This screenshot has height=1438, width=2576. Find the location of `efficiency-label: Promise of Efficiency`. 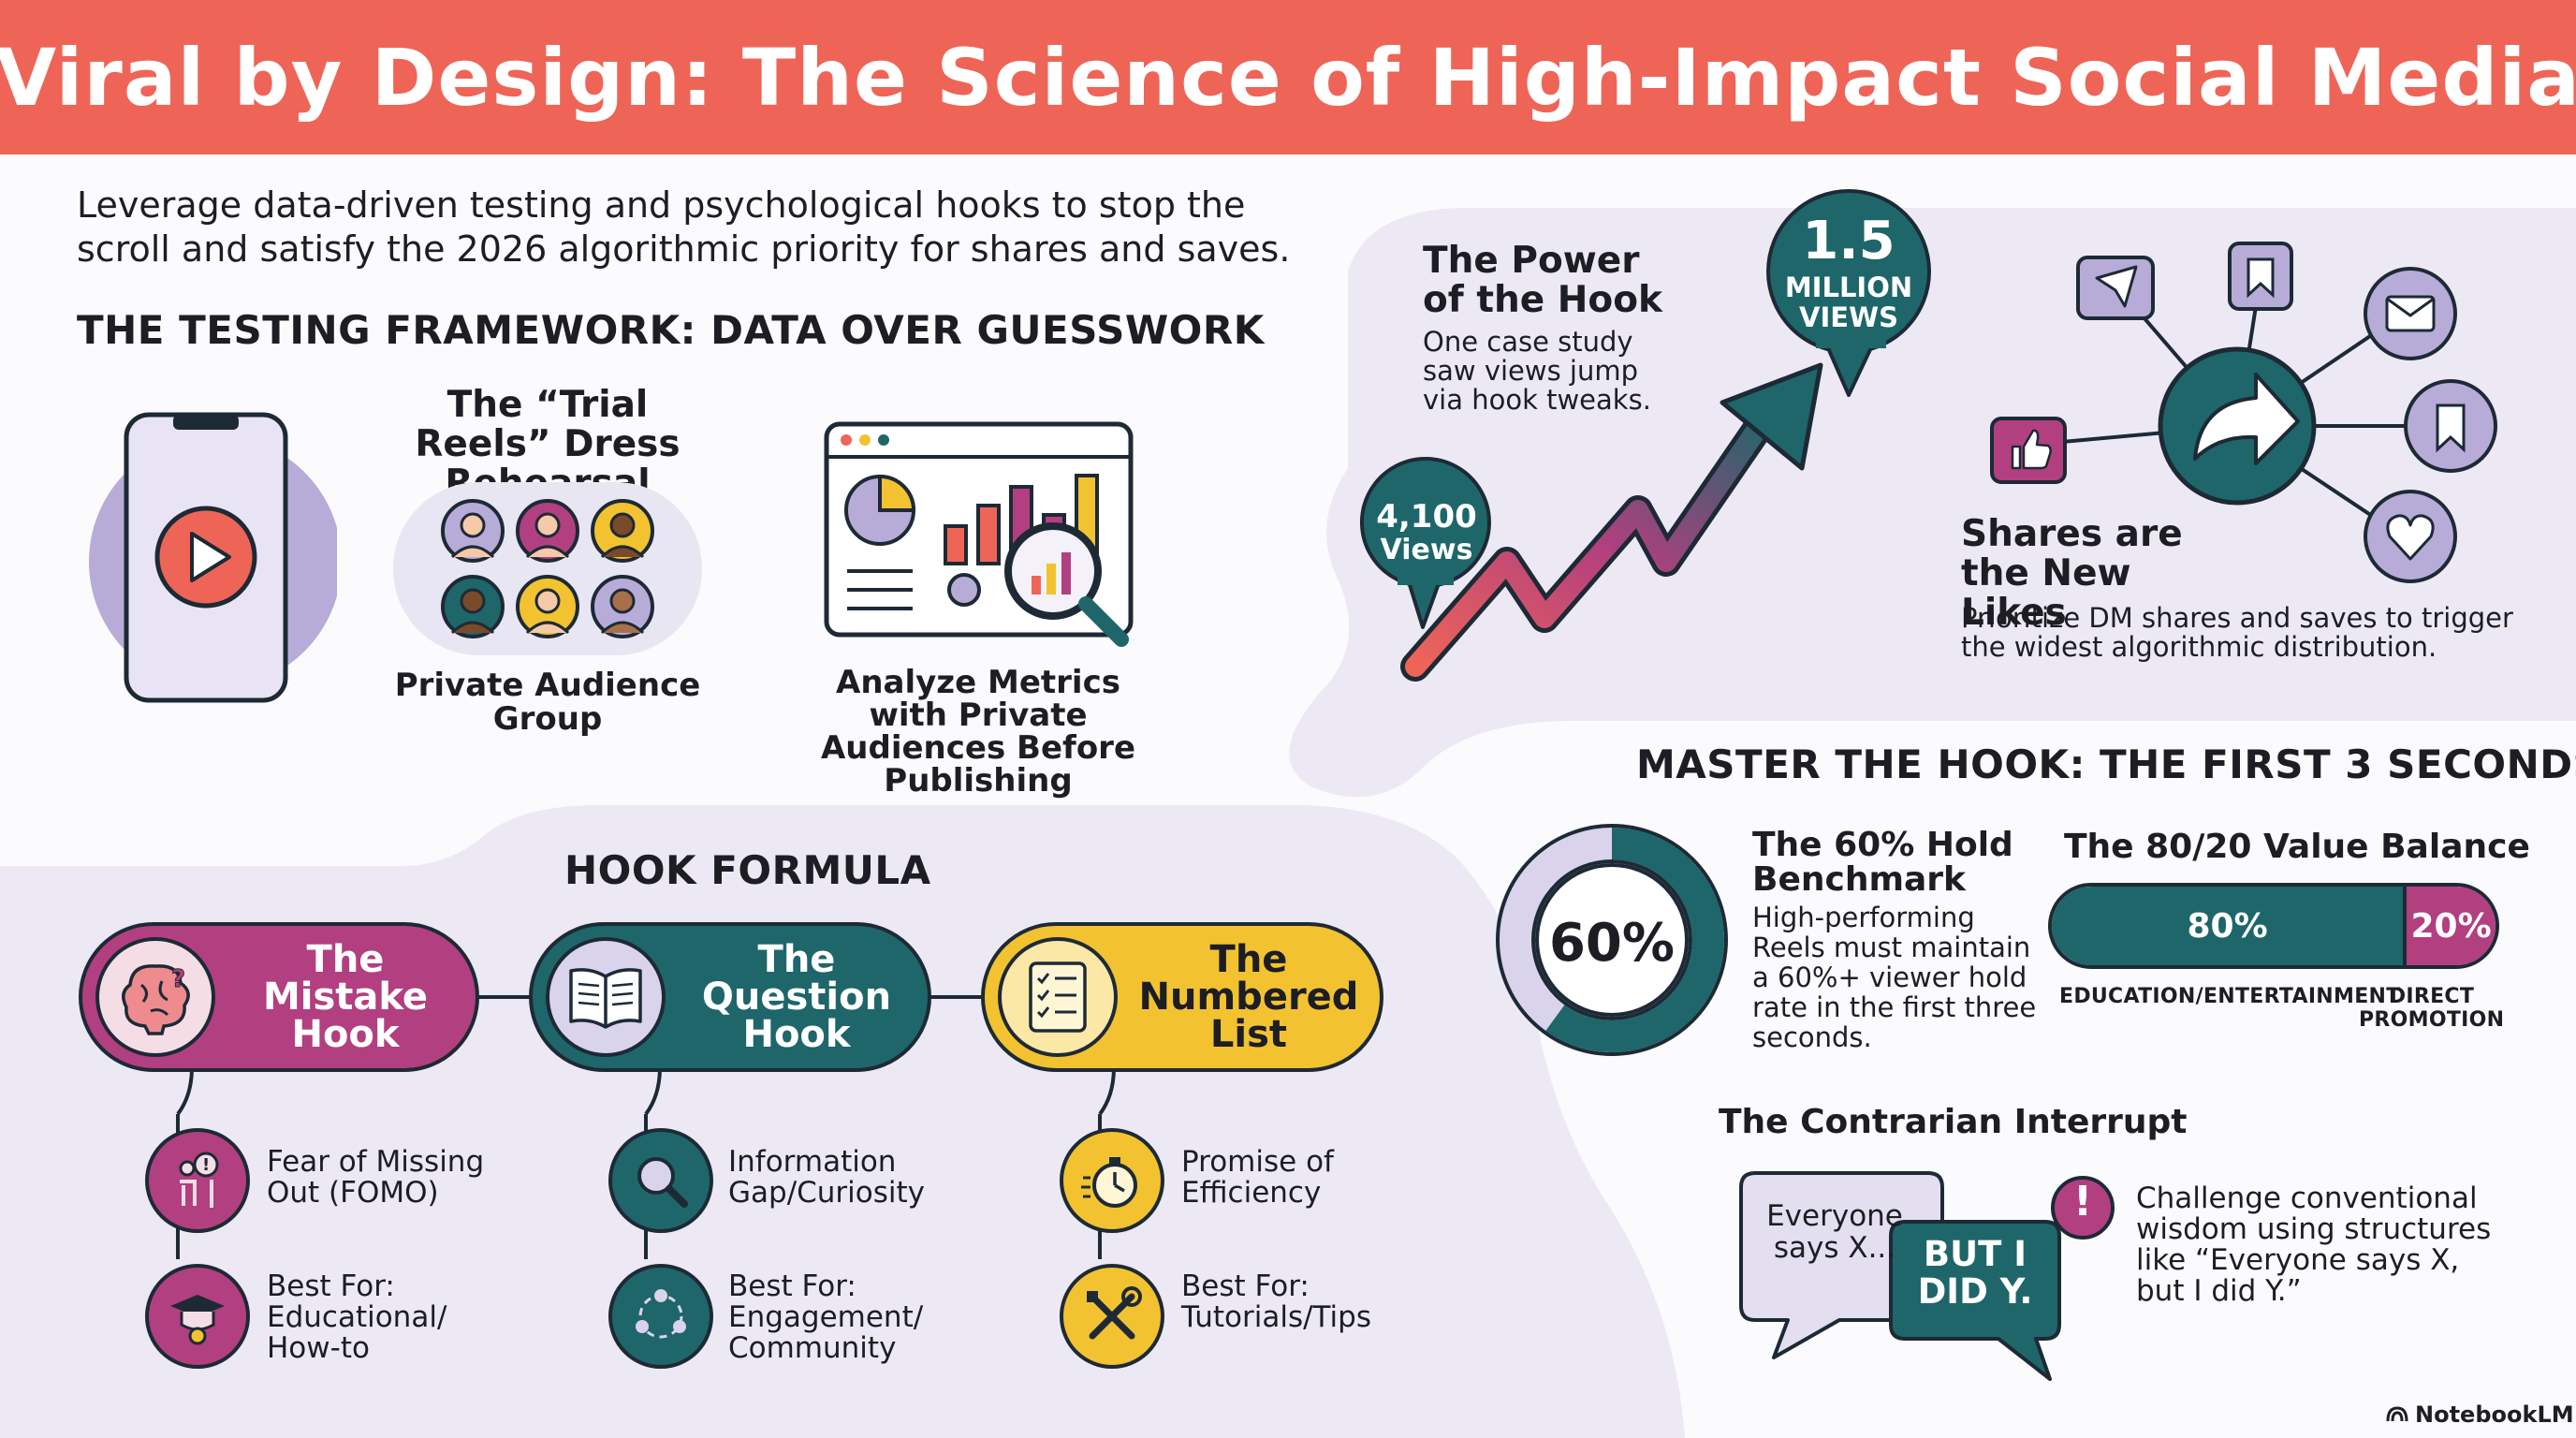

efficiency-label: Promise of Efficiency is located at coordinates (1257, 1177).